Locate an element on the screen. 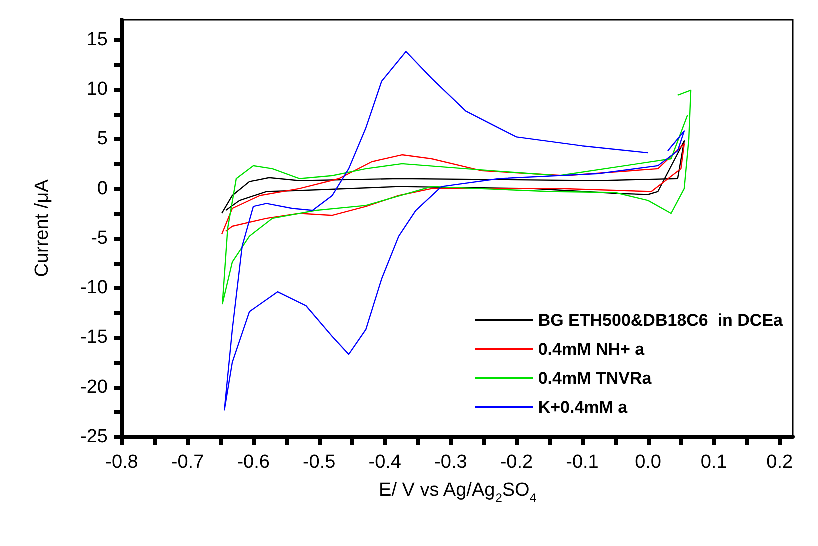 The height and width of the screenshot is (546, 818). x-tick-label: -0.2 is located at coordinates (517, 462).